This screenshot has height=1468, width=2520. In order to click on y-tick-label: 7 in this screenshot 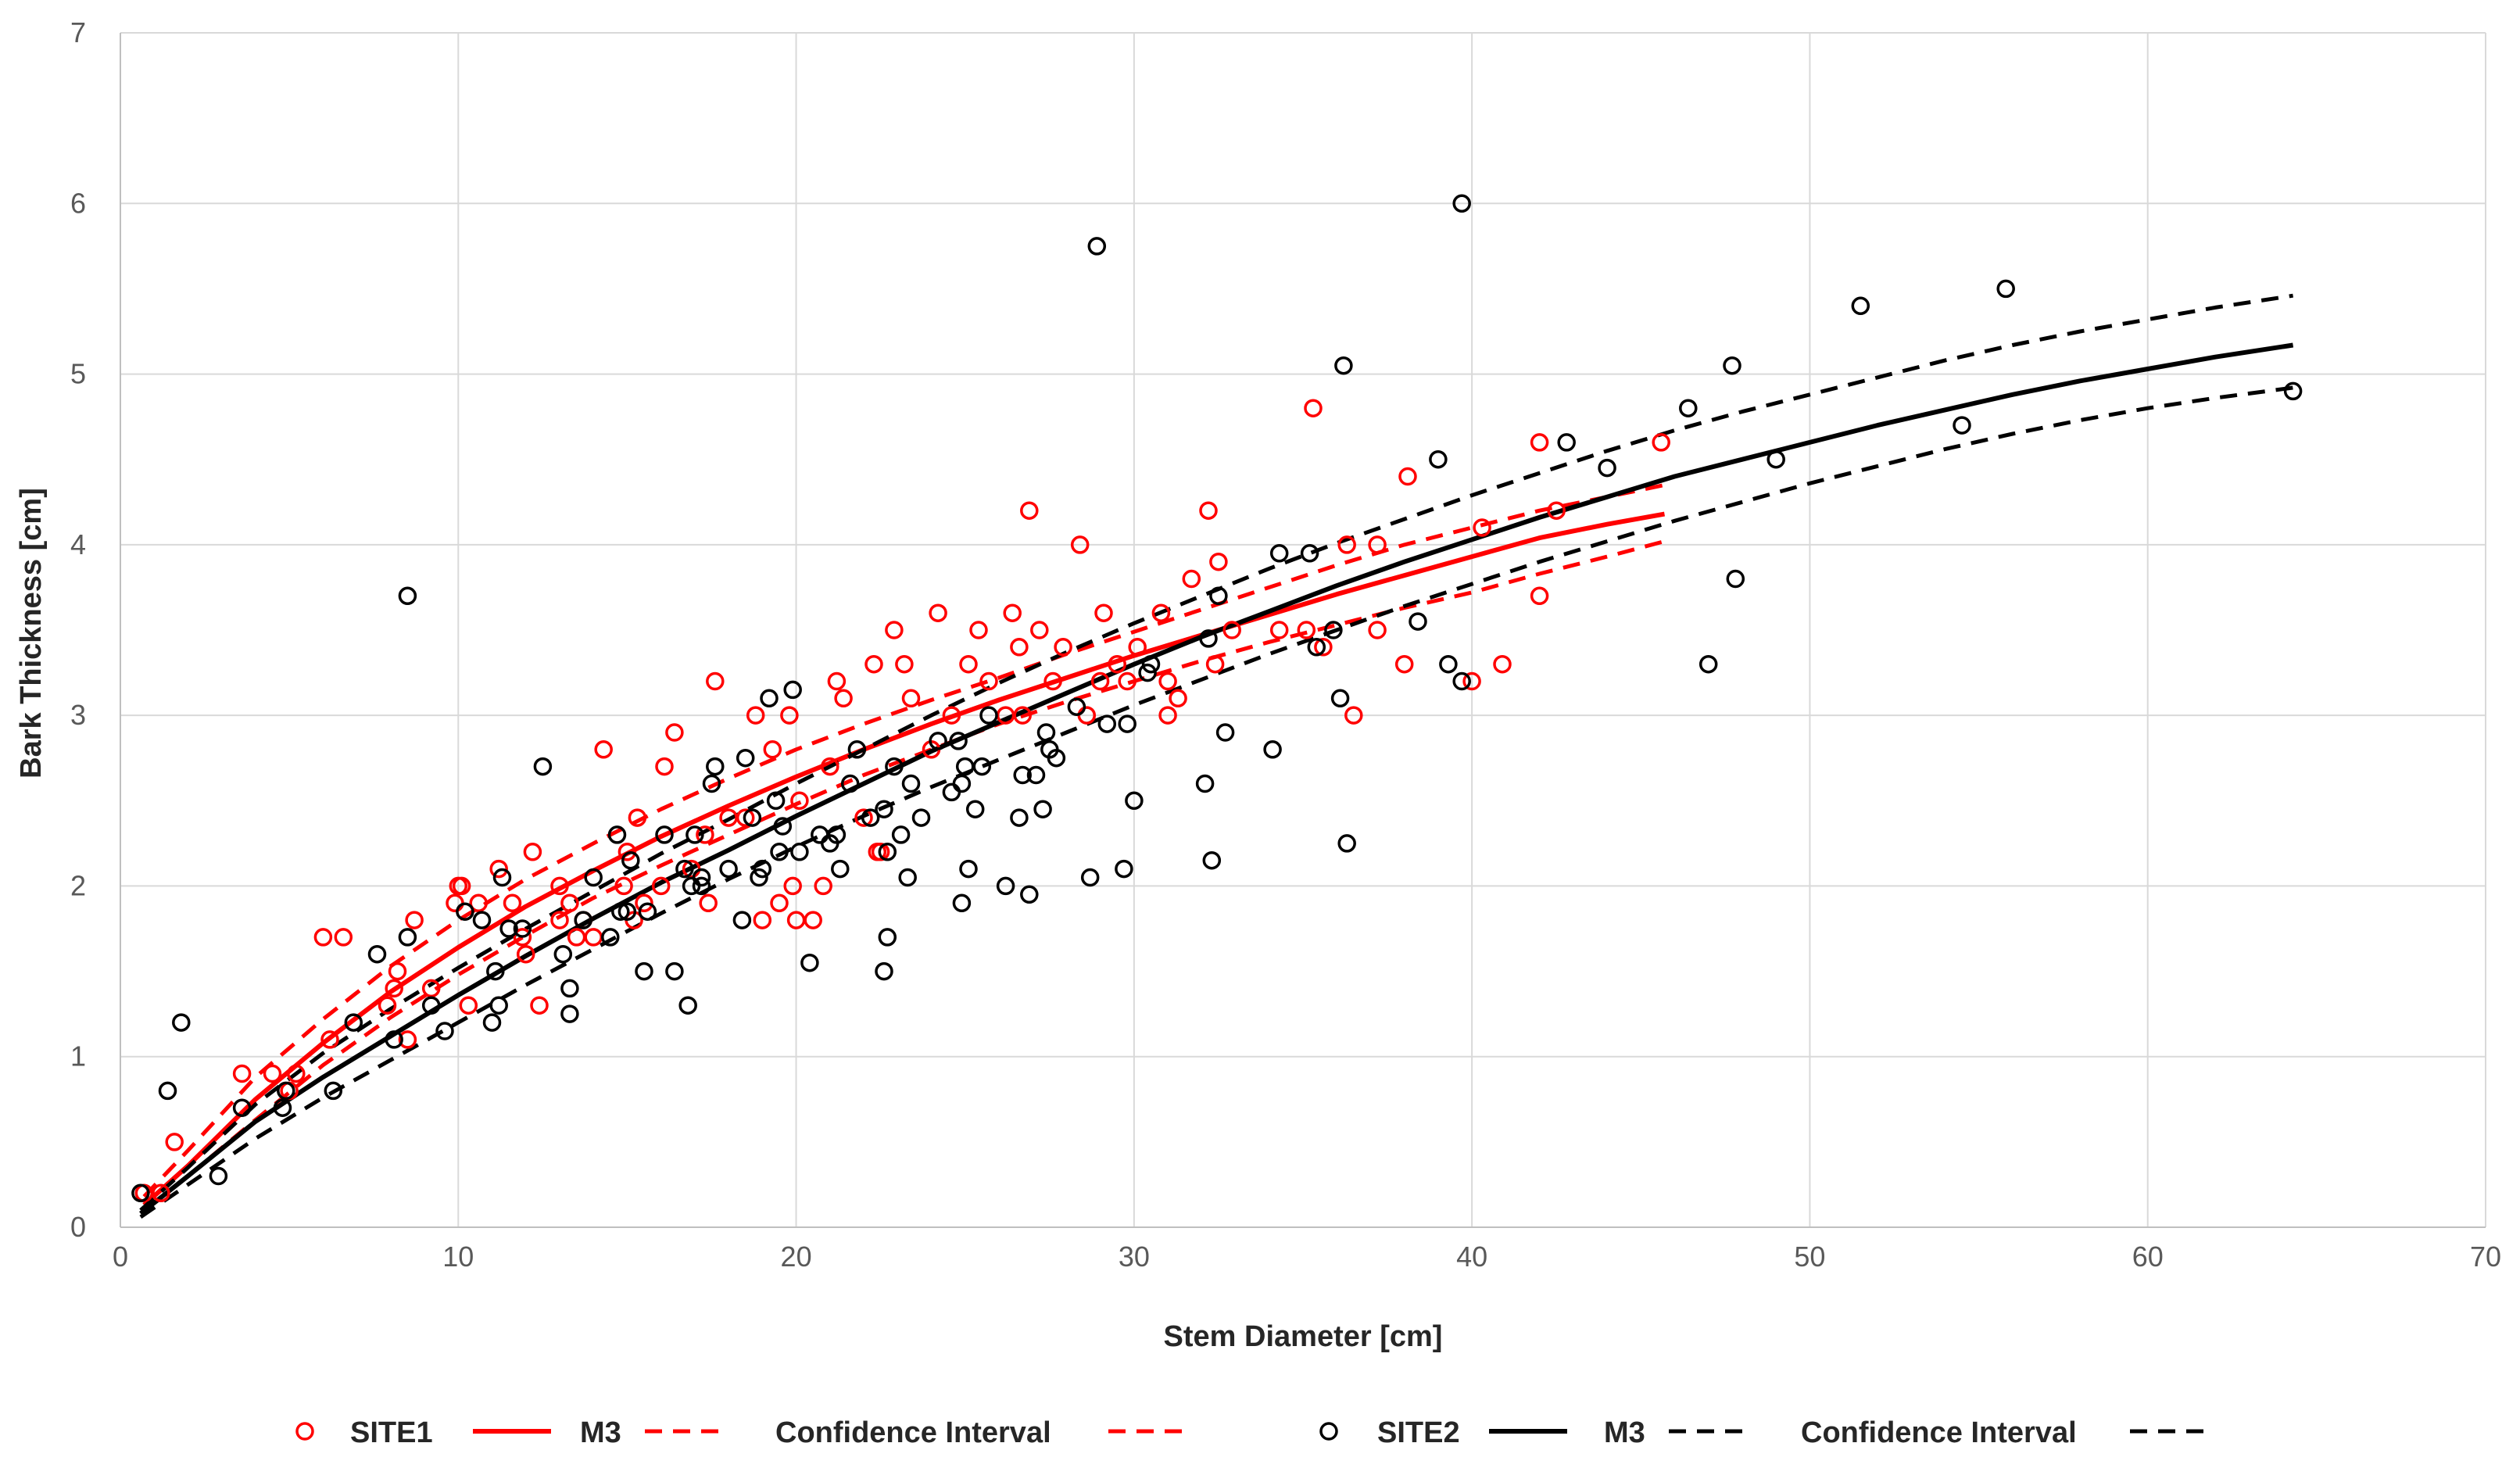, I will do `click(78, 32)`.